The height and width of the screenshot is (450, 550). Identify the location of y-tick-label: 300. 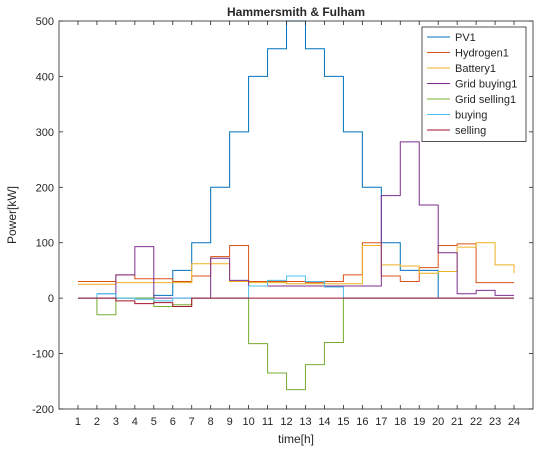
(45, 133).